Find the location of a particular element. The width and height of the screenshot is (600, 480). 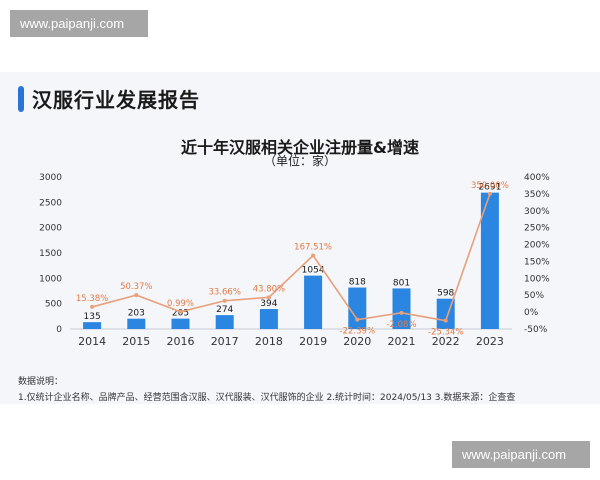

x-tick-label: 2016 is located at coordinates (181, 341).